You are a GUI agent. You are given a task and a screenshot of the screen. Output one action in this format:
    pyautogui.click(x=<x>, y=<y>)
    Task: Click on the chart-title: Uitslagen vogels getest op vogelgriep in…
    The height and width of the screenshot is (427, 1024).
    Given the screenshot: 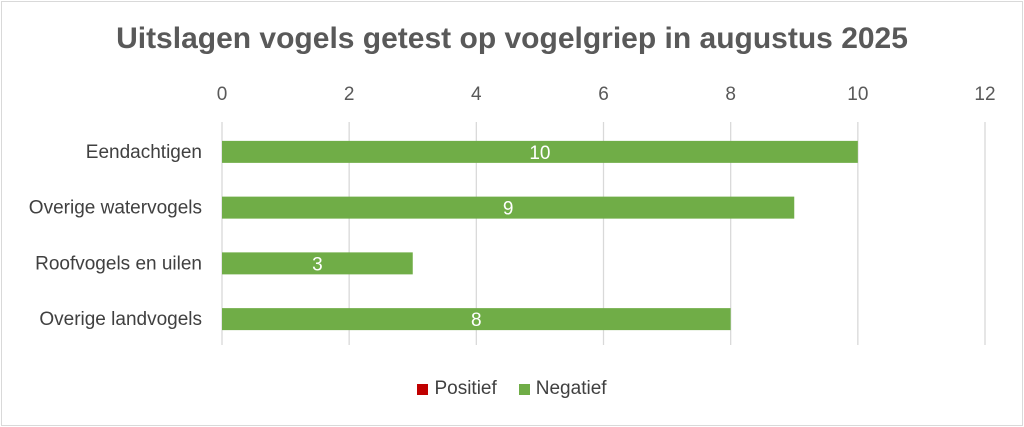 What is the action you would take?
    pyautogui.click(x=512, y=38)
    